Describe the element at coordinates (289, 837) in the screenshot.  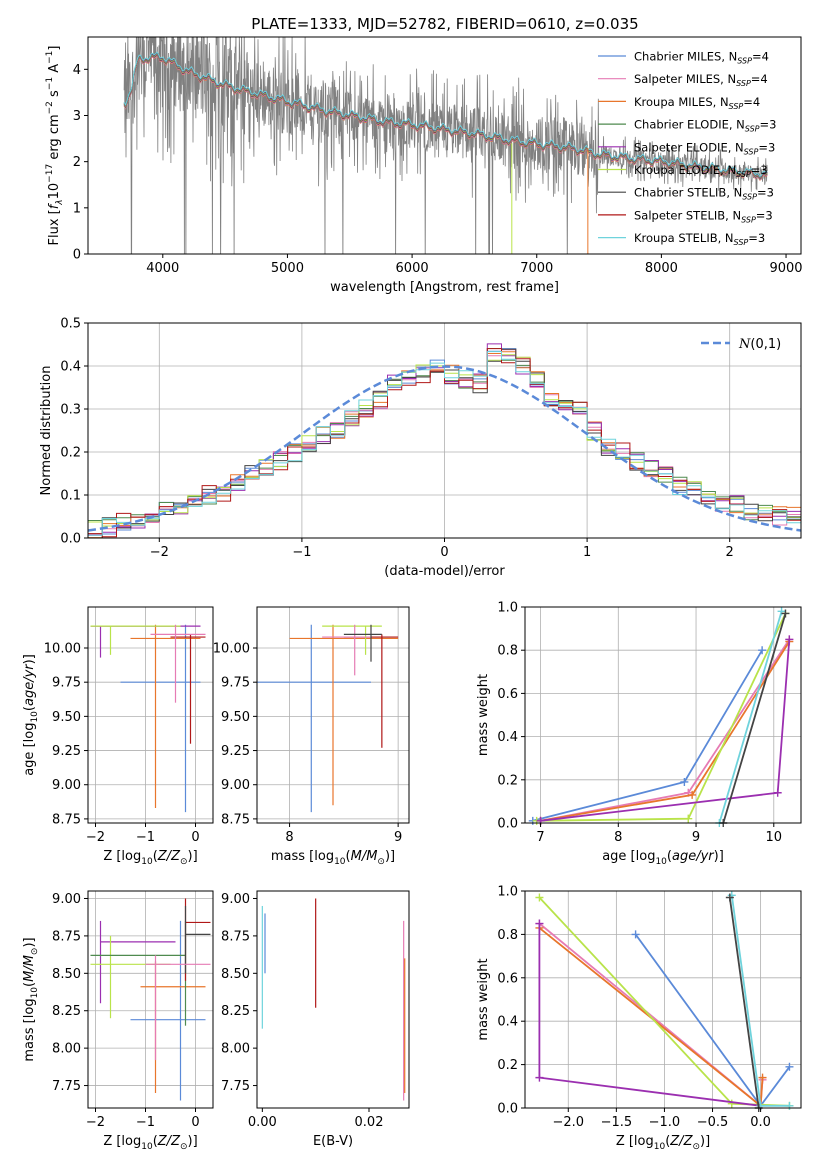
I see `age_vs_mass-xtick-label: 8` at that location.